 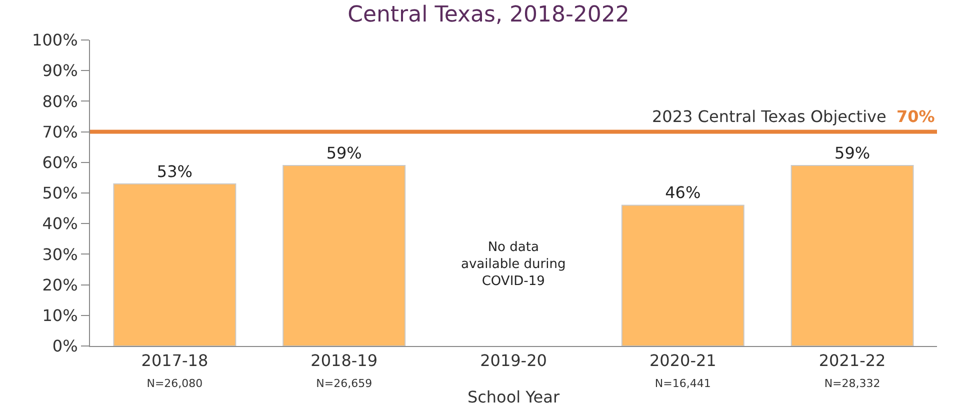 I want to click on y-tick-label: 70%, so click(x=60, y=132).